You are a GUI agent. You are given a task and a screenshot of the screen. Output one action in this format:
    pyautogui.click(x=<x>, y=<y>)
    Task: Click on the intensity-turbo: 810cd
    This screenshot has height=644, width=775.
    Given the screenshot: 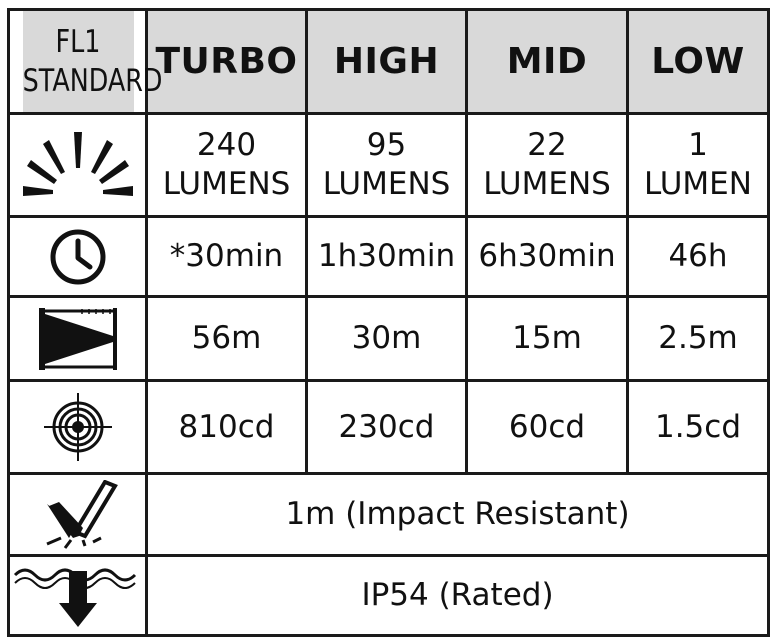 What is the action you would take?
    pyautogui.click(x=226, y=427)
    